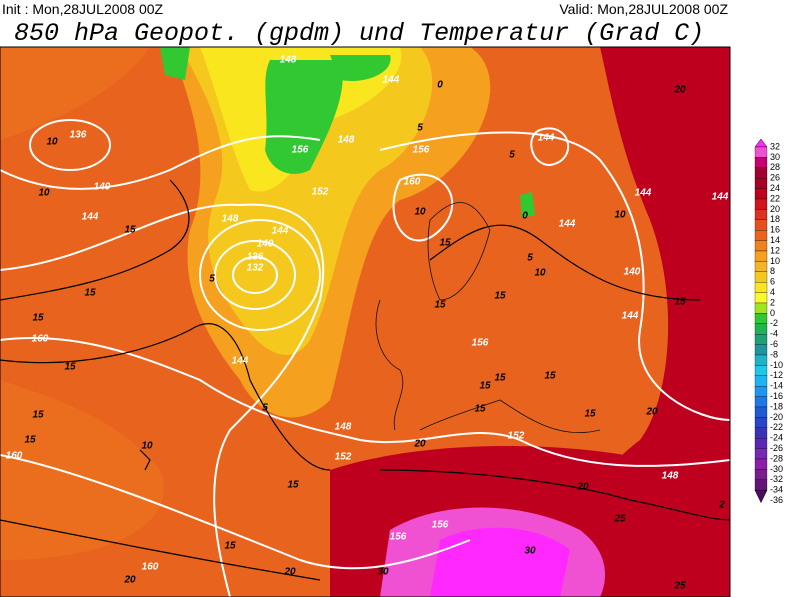 Image resolution: width=789 pixels, height=597 pixels. Describe the element at coordinates (255, 257) in the screenshot. I see `geopotential-label: 136` at that location.